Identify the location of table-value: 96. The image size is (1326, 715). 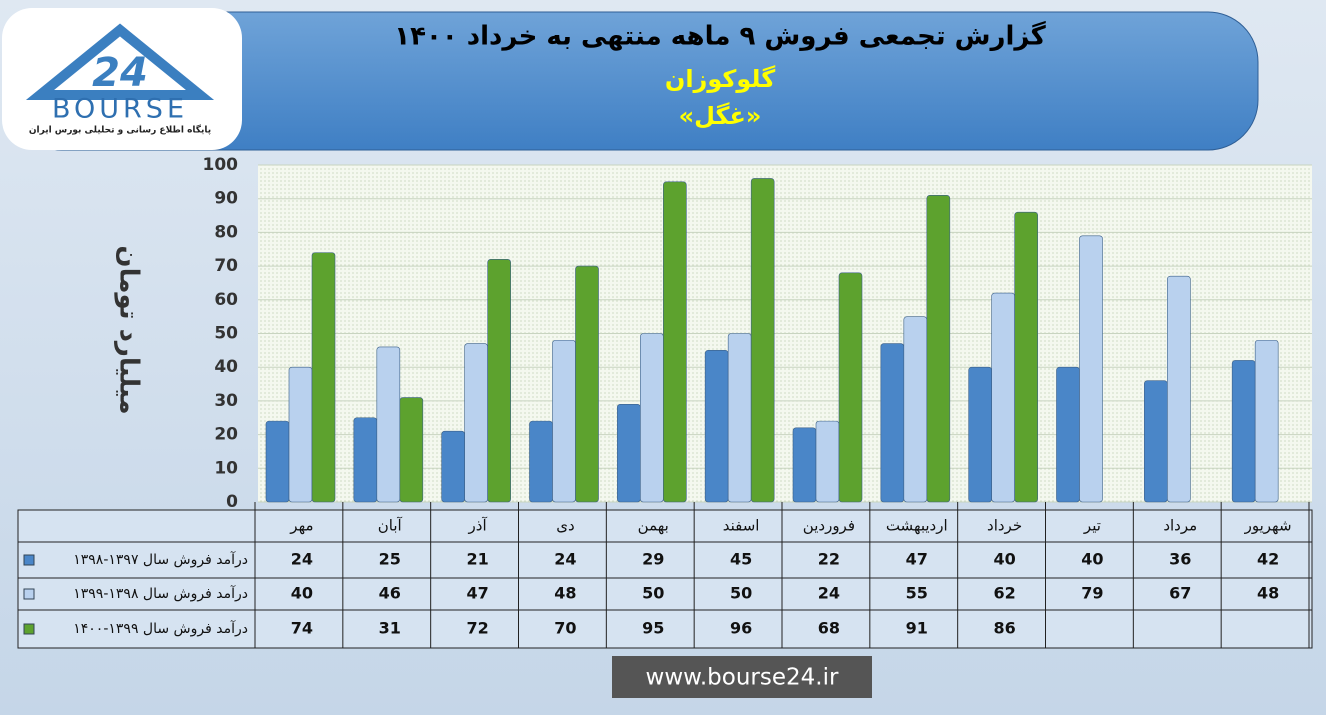
(741, 628).